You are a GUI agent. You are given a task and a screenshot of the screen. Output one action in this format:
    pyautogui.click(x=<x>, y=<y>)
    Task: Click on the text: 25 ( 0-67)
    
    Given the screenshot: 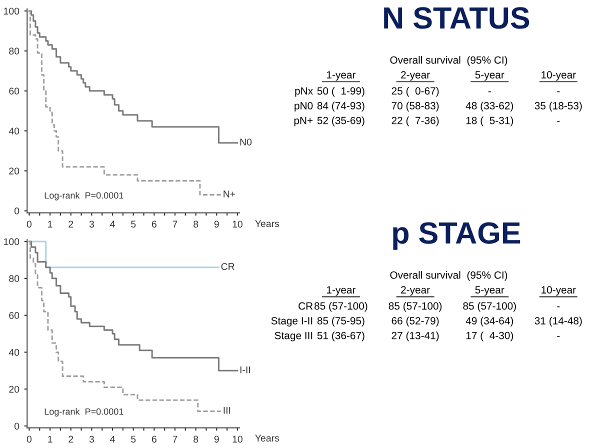 What is the action you would take?
    pyautogui.click(x=415, y=91)
    